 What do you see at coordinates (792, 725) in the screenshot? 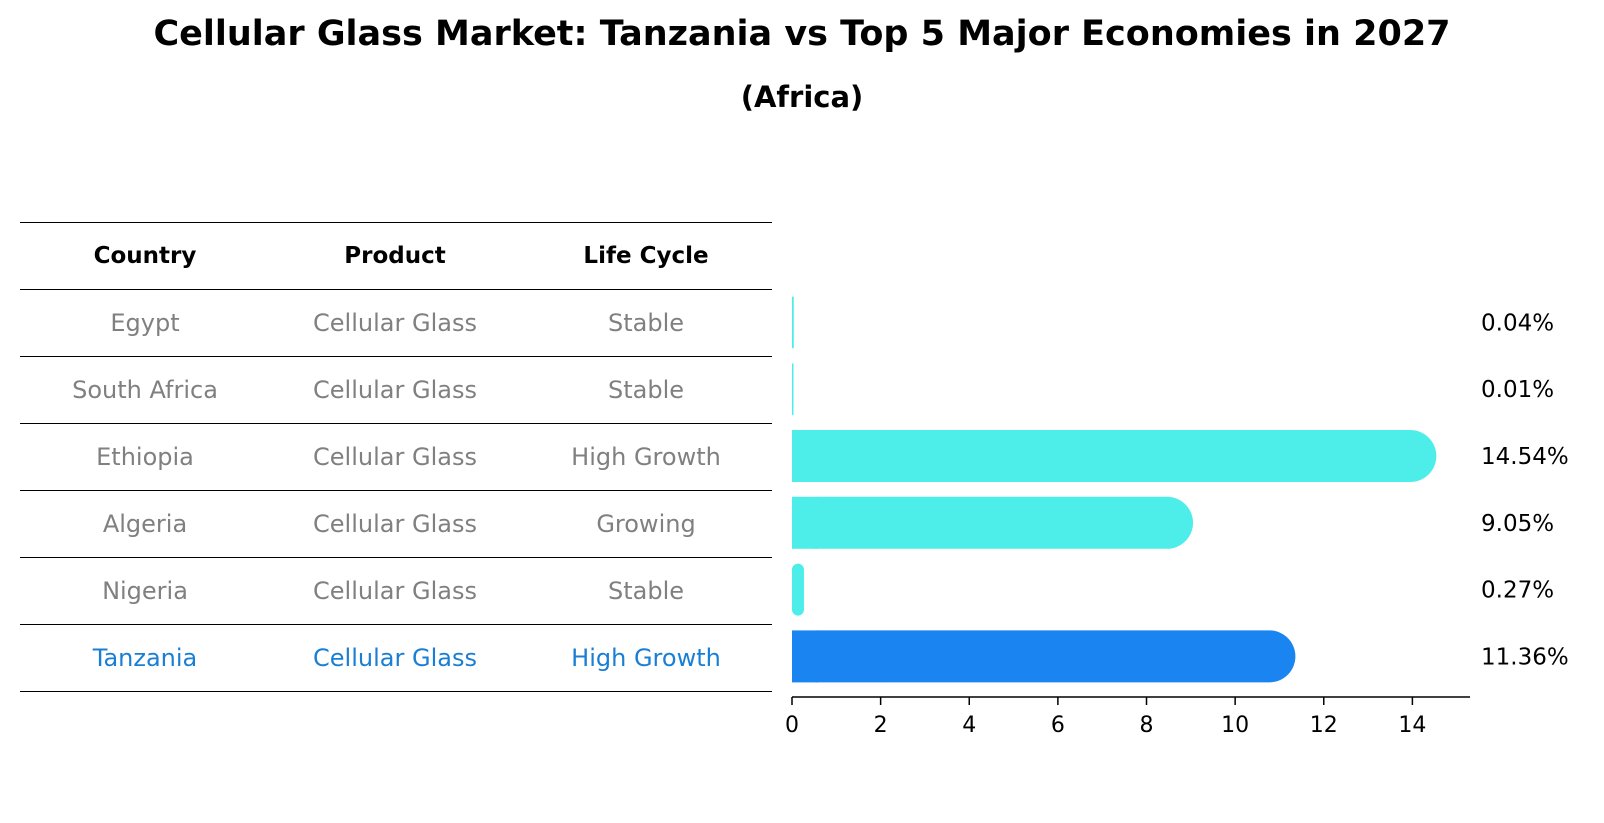
I see `x-tick-label: 0` at bounding box center [792, 725].